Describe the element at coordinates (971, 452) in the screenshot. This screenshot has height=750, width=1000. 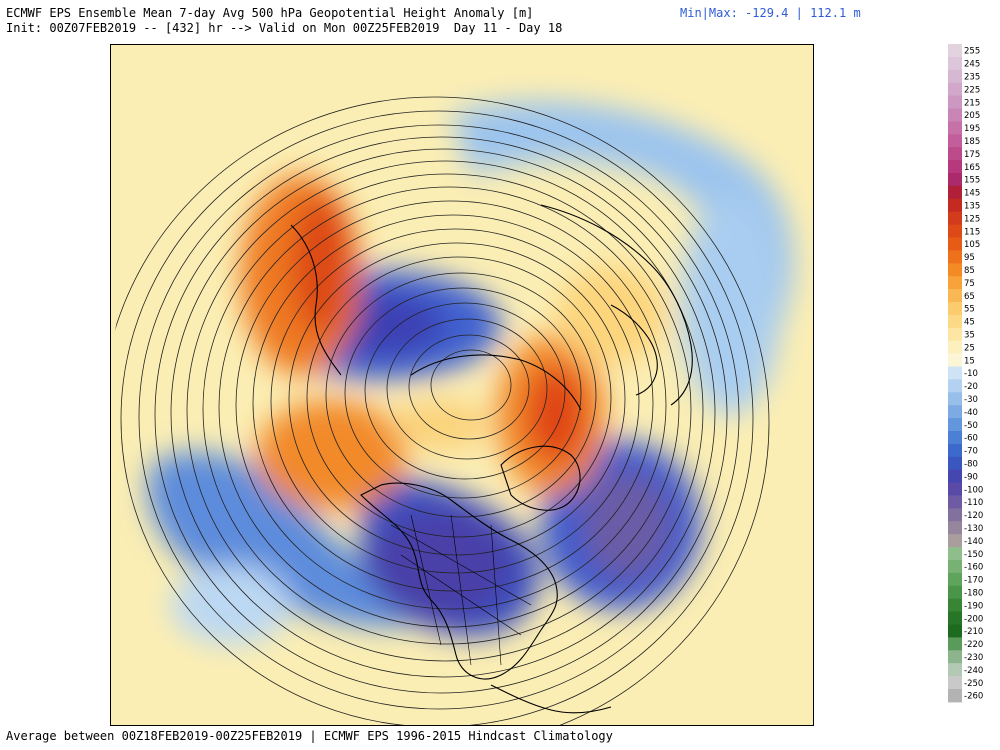
I see `colorbar-label: -70` at that location.